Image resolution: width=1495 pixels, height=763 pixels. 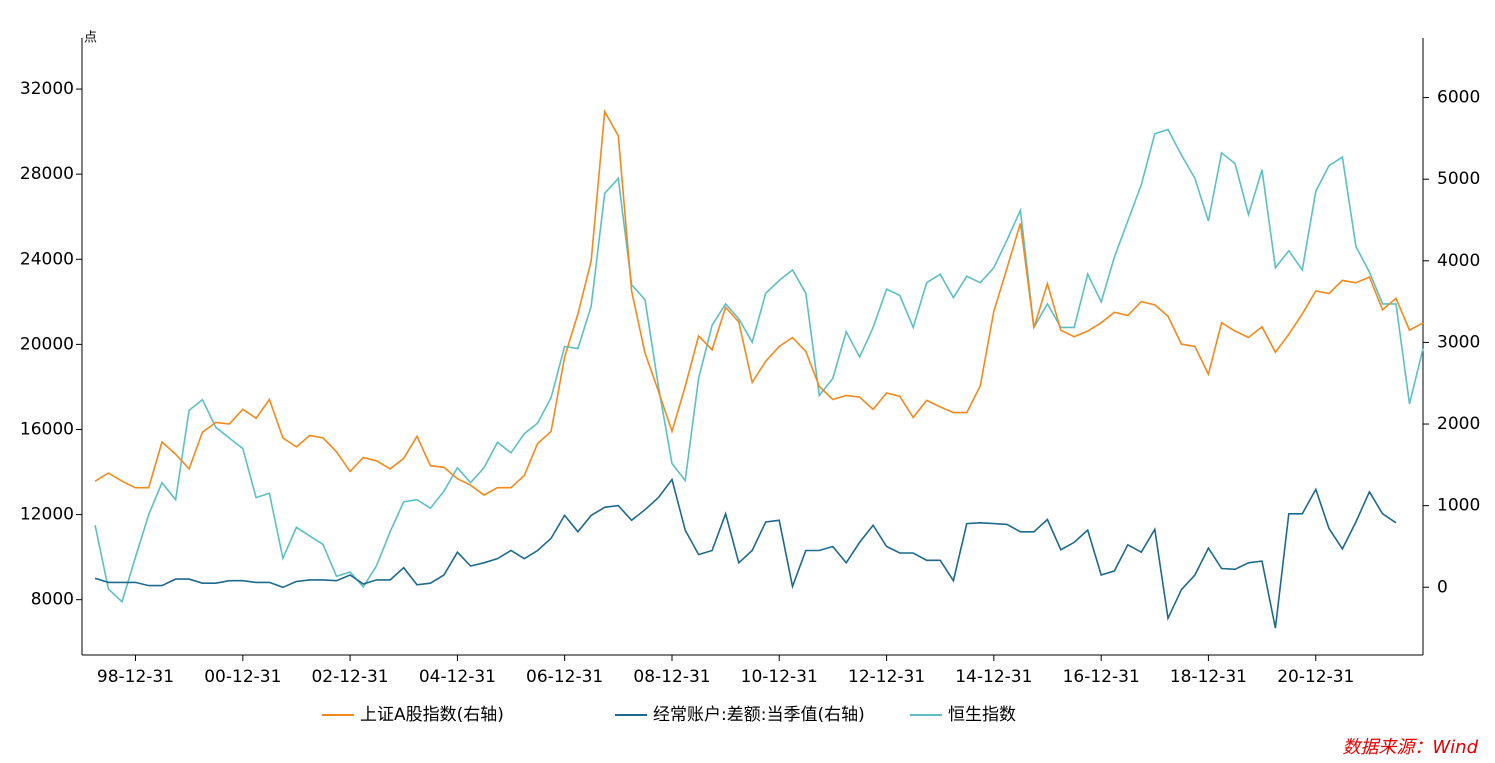 I want to click on x-tick-label: 00-12-31, so click(x=242, y=677).